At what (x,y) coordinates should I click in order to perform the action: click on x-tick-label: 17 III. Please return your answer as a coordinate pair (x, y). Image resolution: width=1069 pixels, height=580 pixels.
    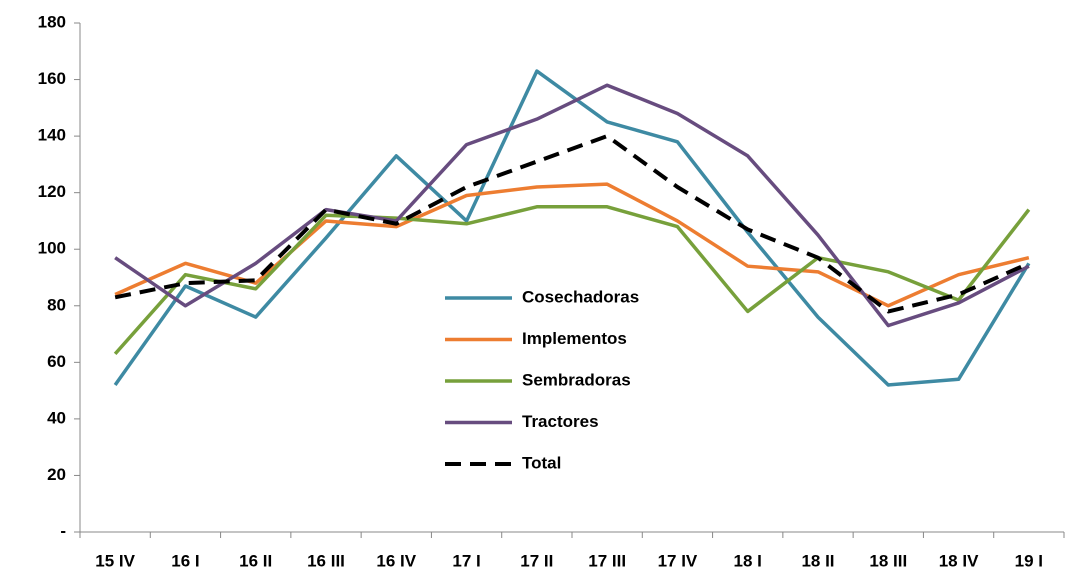
    Looking at the image, I should click on (607, 560).